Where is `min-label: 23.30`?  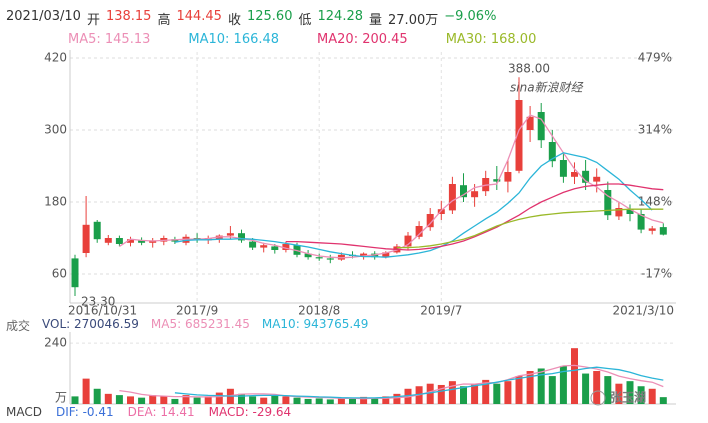
min-label: 23.30 is located at coordinates (98, 302).